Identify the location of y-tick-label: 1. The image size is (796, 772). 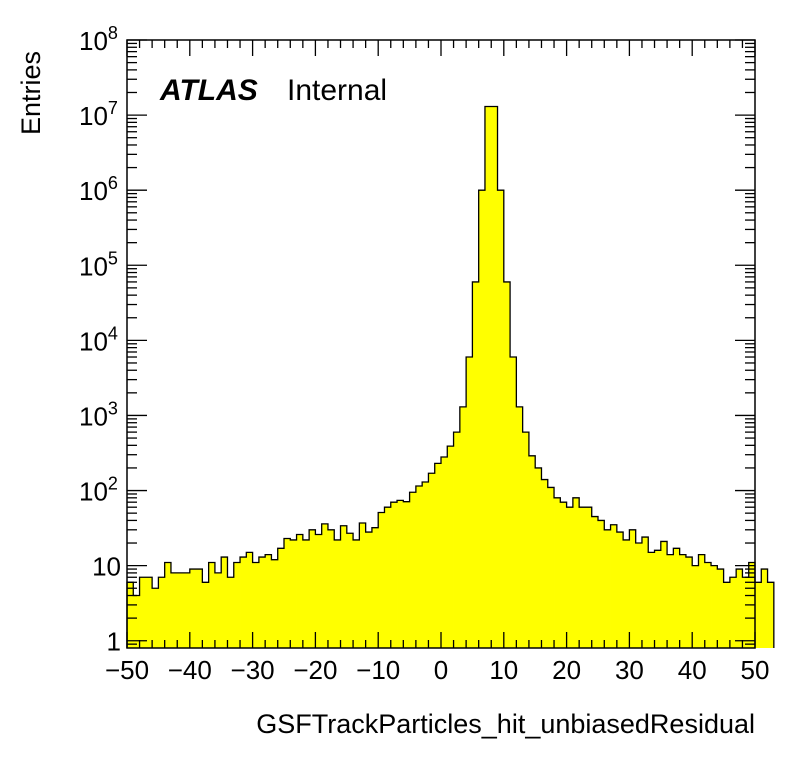
(114, 642).